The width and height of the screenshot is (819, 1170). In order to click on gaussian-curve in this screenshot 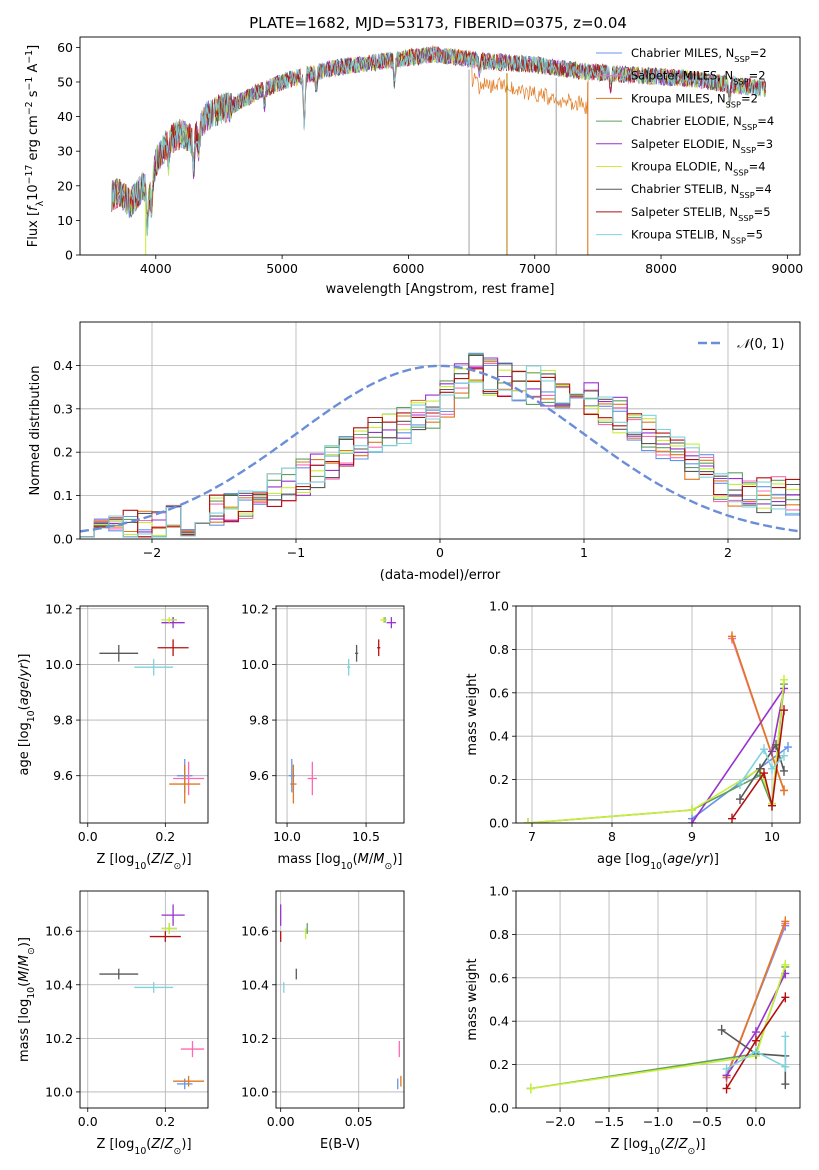, I will do `click(440, 448)`.